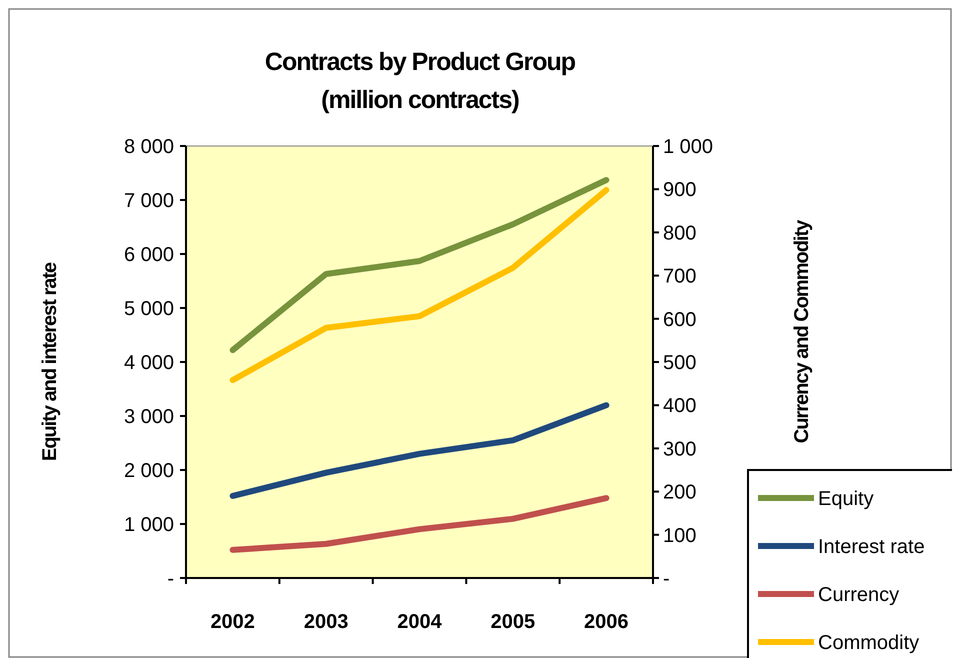 This screenshot has width=960, height=658. Describe the element at coordinates (50, 362) in the screenshot. I see `y-axis-title: Equity and interest rate` at that location.